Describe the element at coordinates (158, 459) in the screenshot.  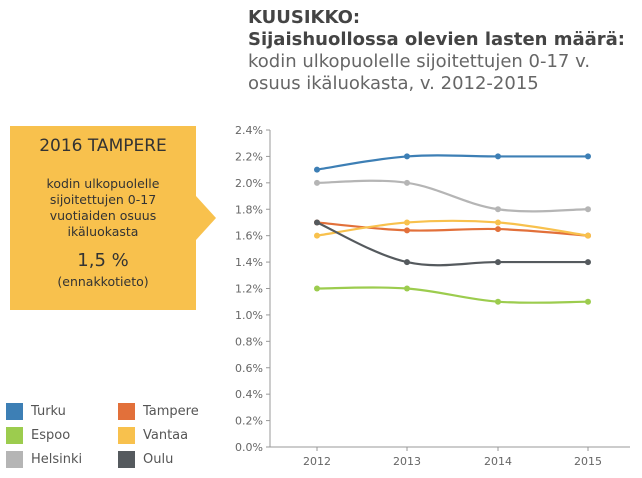
I see `legend-label-oulu: Oulu` at that location.